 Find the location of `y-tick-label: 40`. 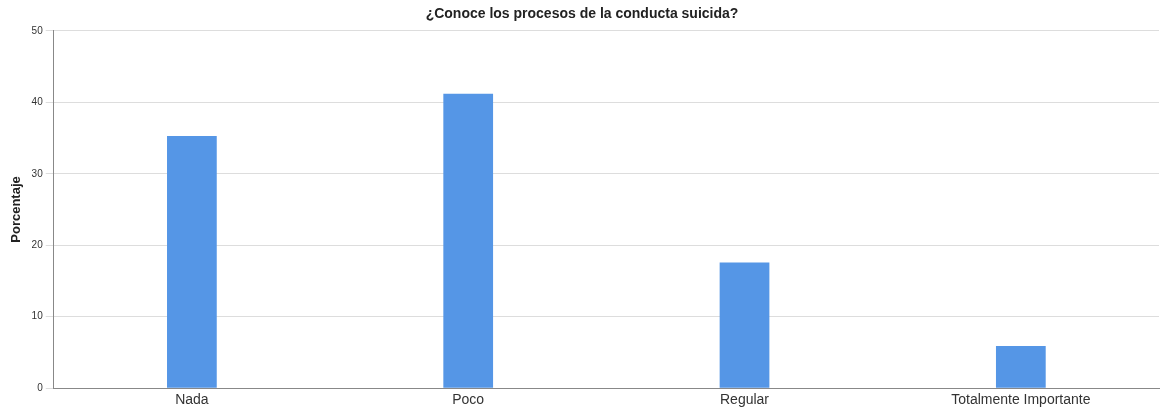

y-tick-label: 40 is located at coordinates (37, 102).